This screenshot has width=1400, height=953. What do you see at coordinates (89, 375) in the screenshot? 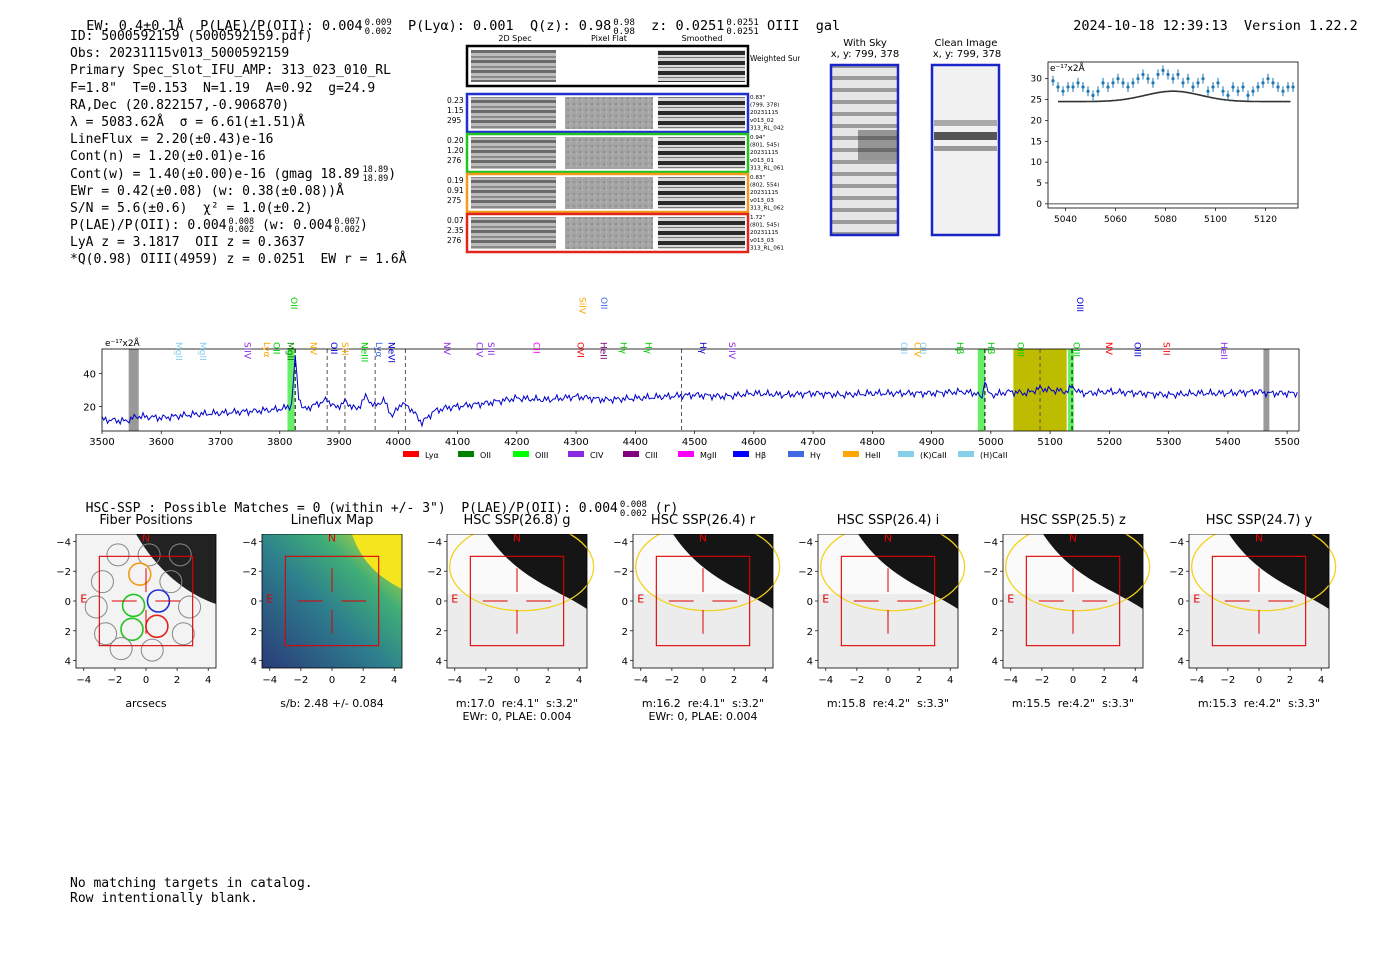
I see `spec-ytick-label-1: 40` at bounding box center [89, 375].